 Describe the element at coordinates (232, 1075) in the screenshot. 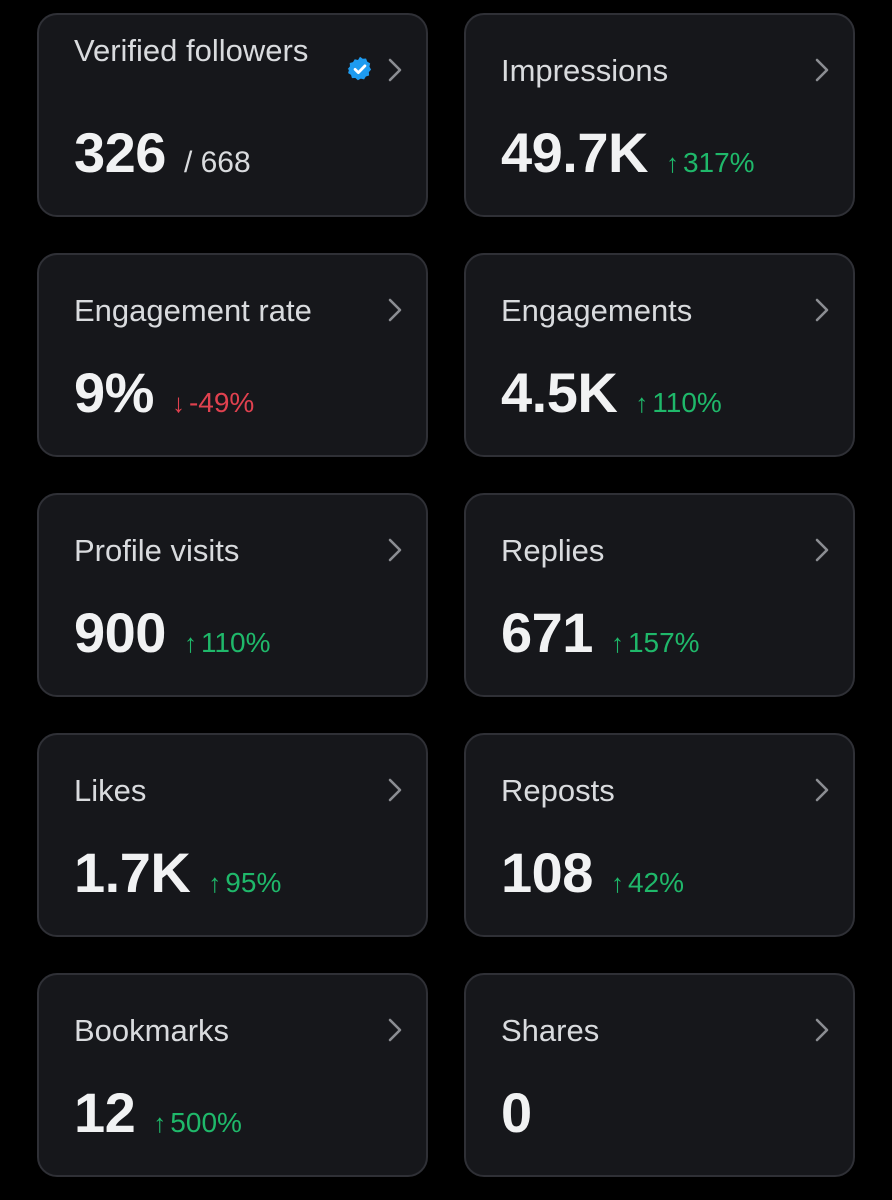

I see `metric-card-bookmarks: Bookmarks 12 ↑ 500%` at that location.